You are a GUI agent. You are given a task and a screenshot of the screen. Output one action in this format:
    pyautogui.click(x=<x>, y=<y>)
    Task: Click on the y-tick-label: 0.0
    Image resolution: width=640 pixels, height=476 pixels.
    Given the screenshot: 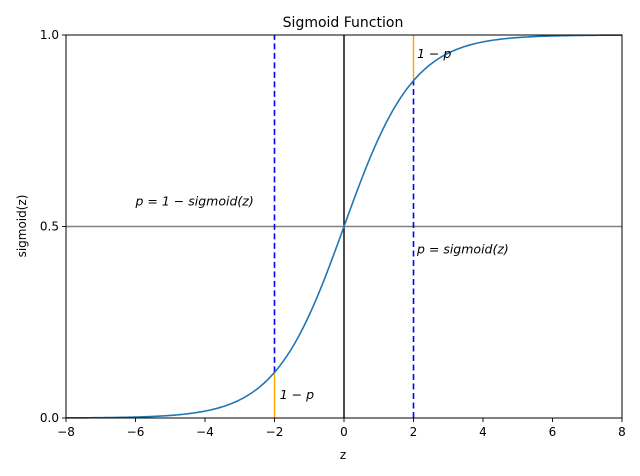 What is the action you would take?
    pyautogui.click(x=49, y=418)
    